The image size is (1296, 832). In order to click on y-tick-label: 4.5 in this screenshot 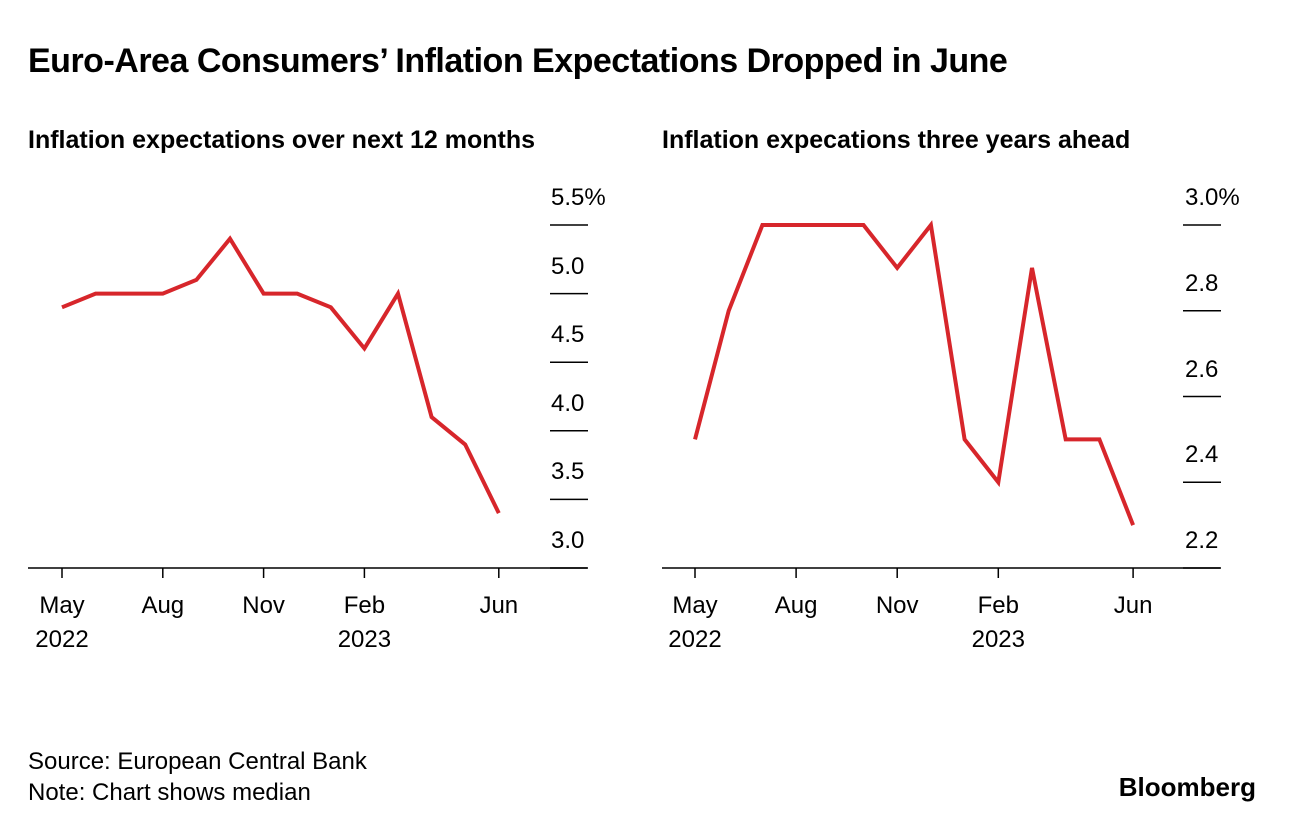, I will do `click(568, 335)`.